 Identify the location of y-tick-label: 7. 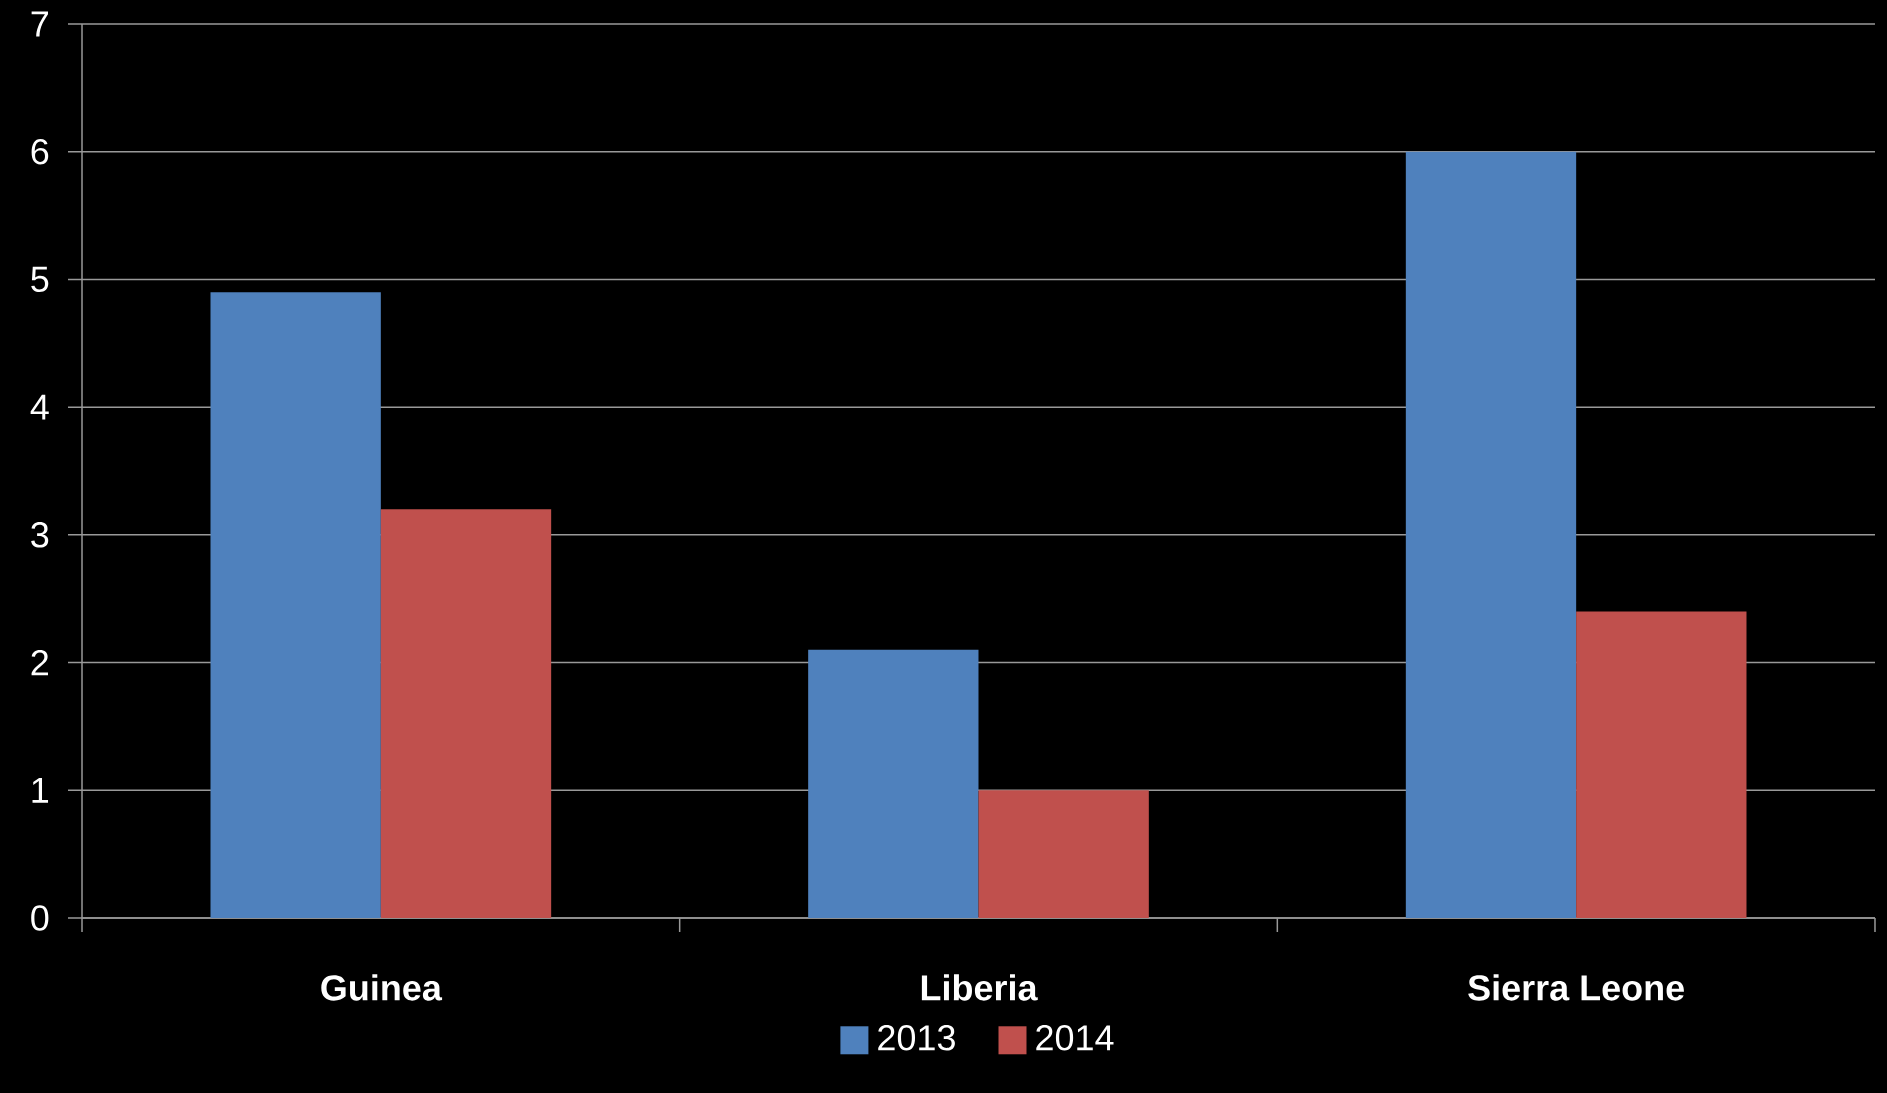
(39, 24).